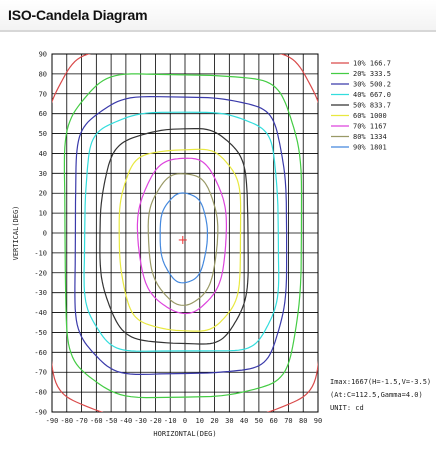  Describe the element at coordinates (40, 273) in the screenshot. I see `y-tick-label: -20` at that location.